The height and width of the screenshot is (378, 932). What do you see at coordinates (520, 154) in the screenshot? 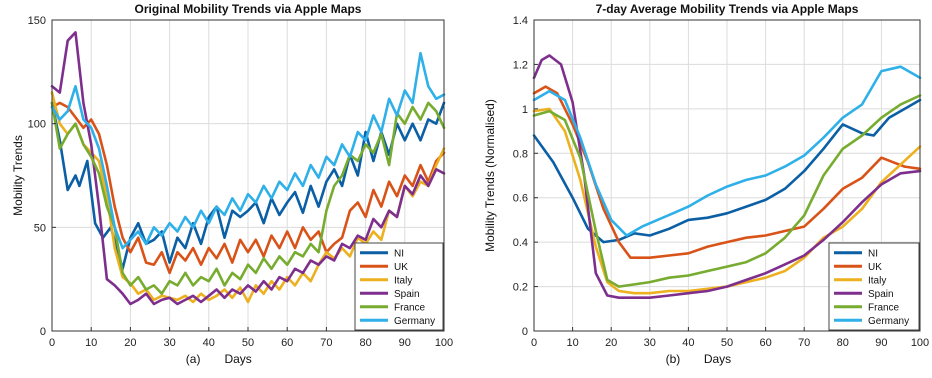
I see `y-tick-label: 0.8` at bounding box center [520, 154].